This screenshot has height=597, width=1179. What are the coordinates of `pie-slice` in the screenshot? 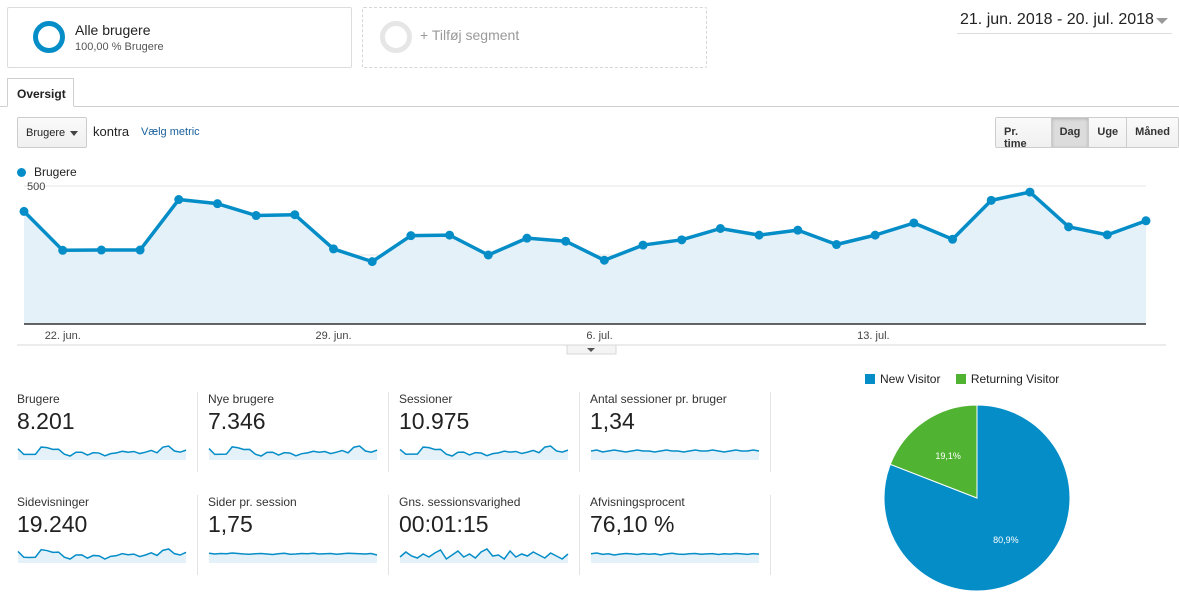 It's located at (933, 451).